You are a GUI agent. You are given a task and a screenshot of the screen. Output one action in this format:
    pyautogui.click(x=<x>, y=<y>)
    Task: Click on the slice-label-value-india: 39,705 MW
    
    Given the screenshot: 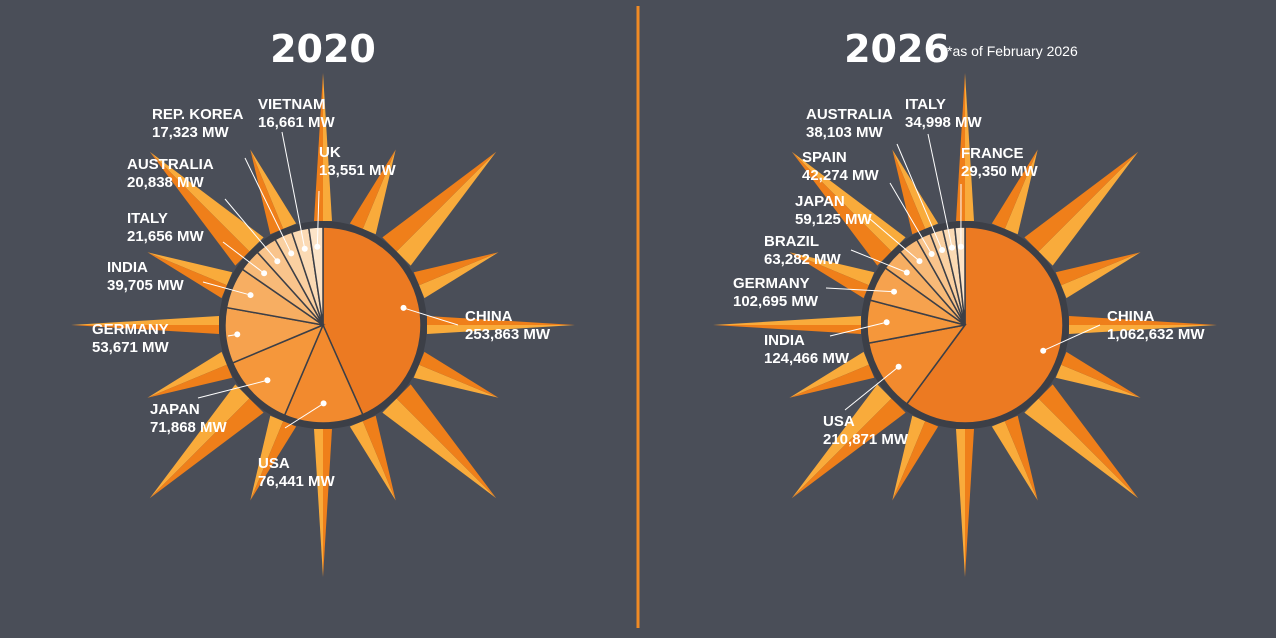 What is the action you would take?
    pyautogui.click(x=146, y=285)
    